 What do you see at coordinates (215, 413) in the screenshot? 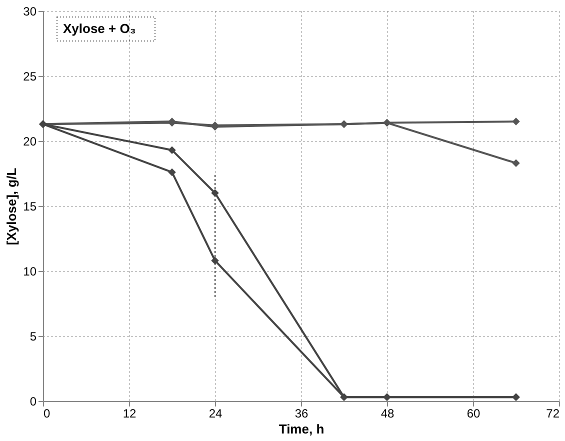
I see `x-tick-label: 24` at bounding box center [215, 413].